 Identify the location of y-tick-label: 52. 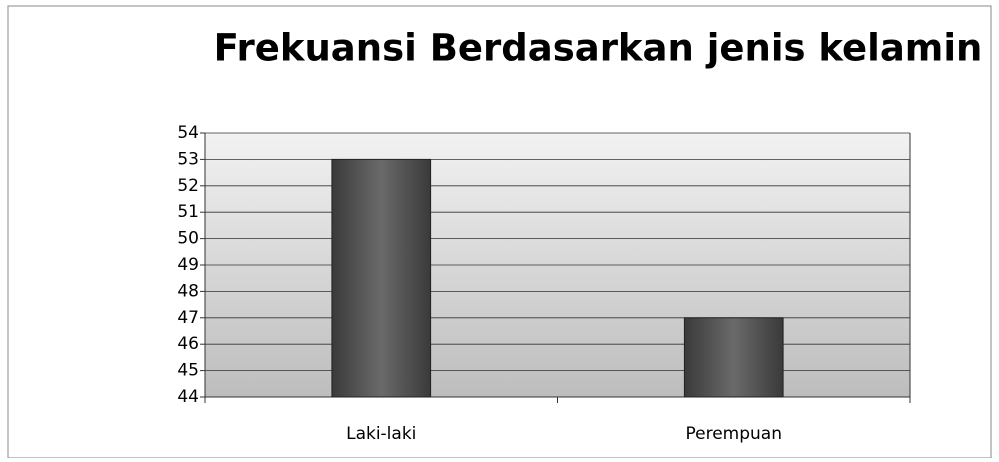
(188, 186).